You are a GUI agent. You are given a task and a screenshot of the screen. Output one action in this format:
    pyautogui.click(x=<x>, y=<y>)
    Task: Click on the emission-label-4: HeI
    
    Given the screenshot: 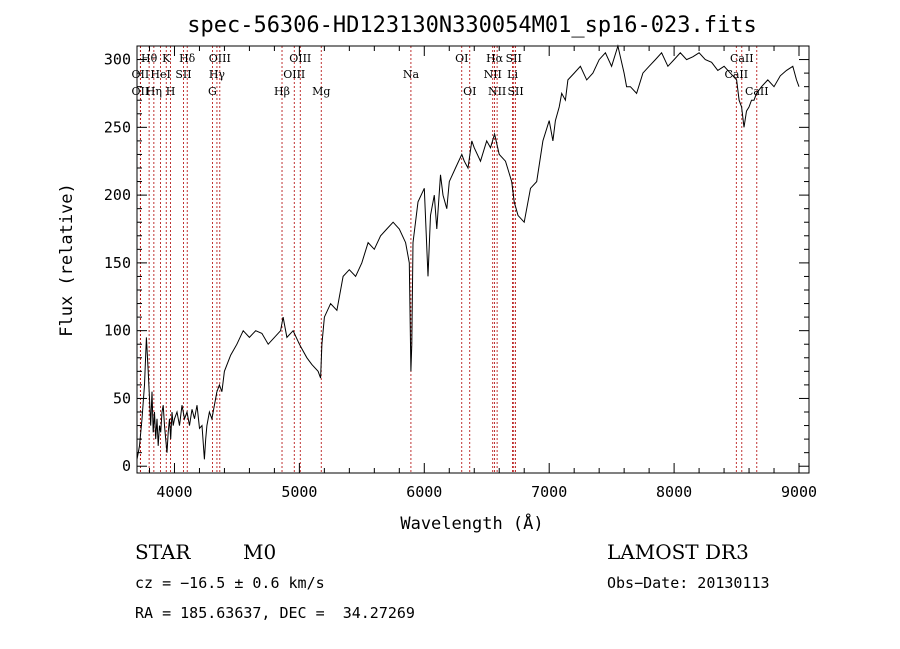 What is the action you would take?
    pyautogui.click(x=160, y=74)
    